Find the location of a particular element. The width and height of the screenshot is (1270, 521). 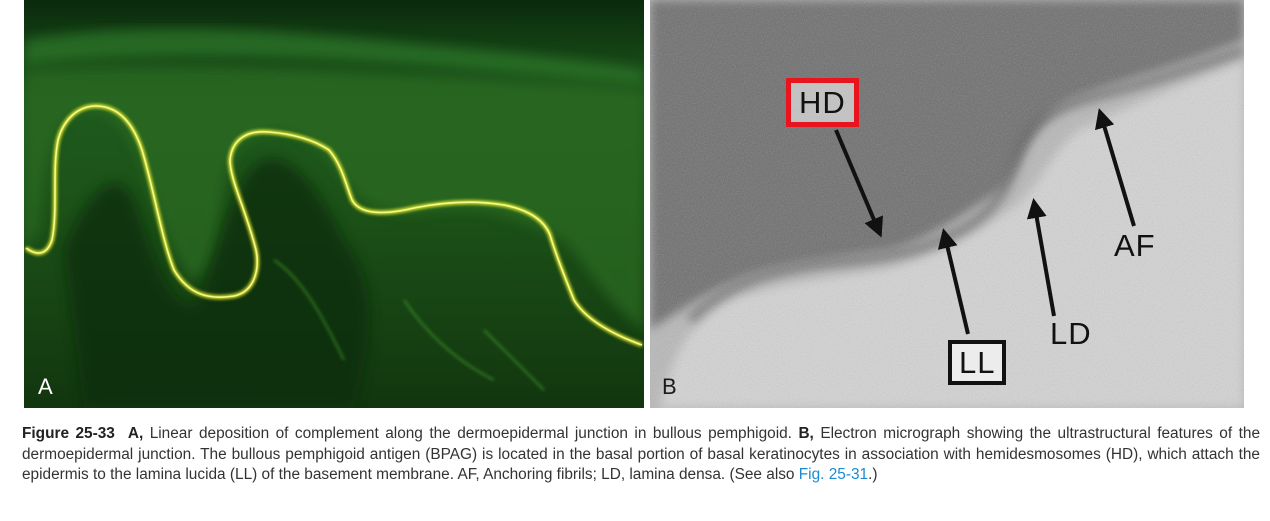

figure-number: Figure 25-33 is located at coordinates (68, 433).